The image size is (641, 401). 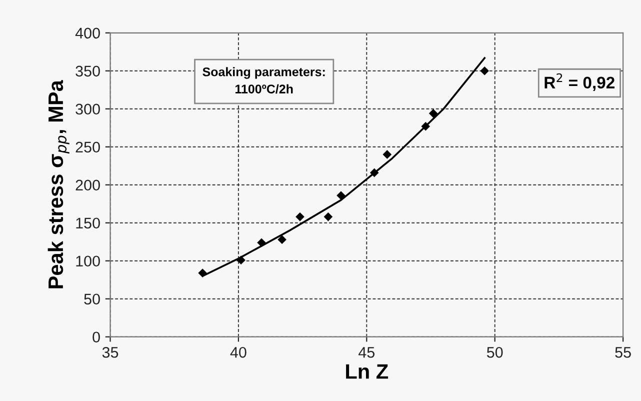 I want to click on y-tick-label: 350, so click(x=88, y=71).